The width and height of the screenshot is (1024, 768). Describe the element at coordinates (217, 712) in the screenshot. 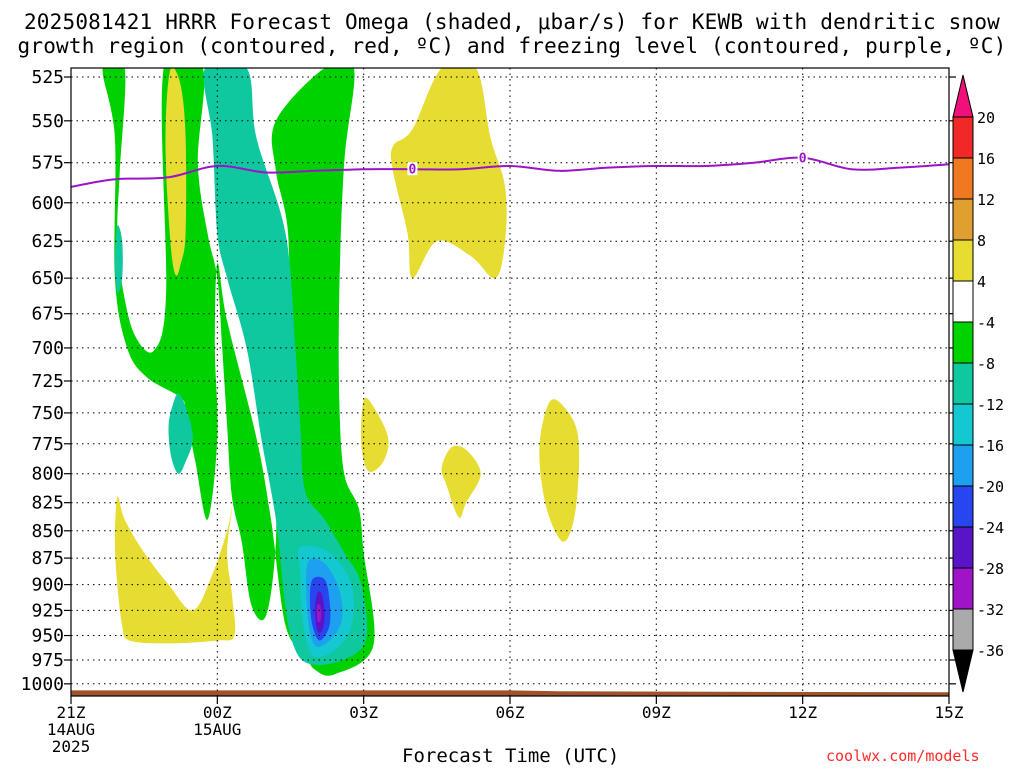

I see `x-tick-label: 00Z` at that location.